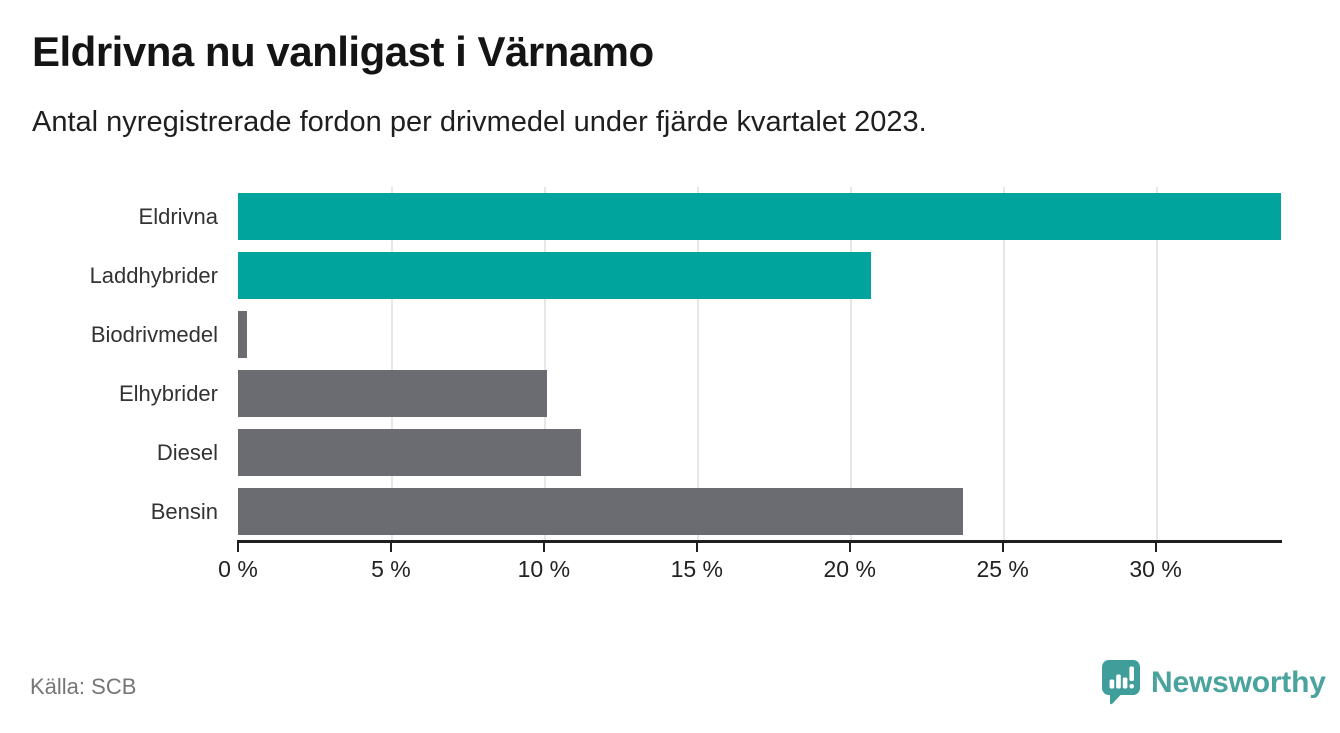 The width and height of the screenshot is (1340, 733). What do you see at coordinates (343, 51) in the screenshot?
I see `chart-title: Eldrivna nu vanligast i Värnamo` at bounding box center [343, 51].